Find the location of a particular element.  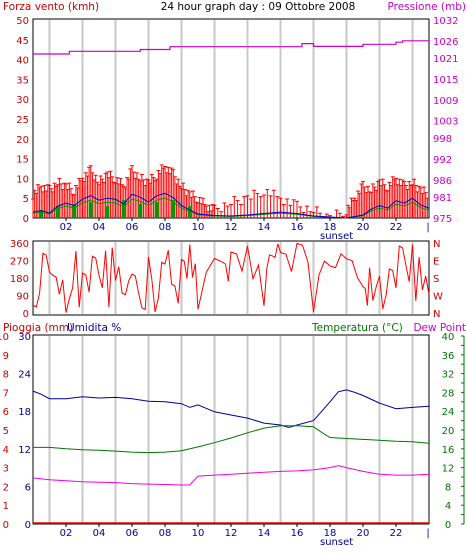

wind-axis-tick-label: 40 is located at coordinates (22, 61).